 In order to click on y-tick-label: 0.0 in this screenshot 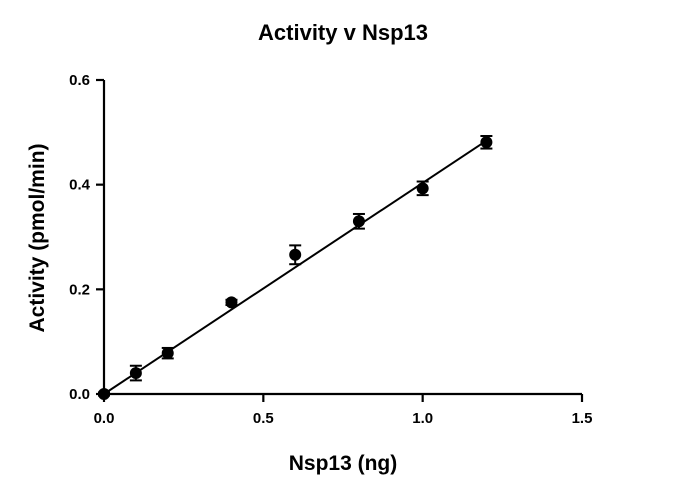, I will do `click(79, 394)`.